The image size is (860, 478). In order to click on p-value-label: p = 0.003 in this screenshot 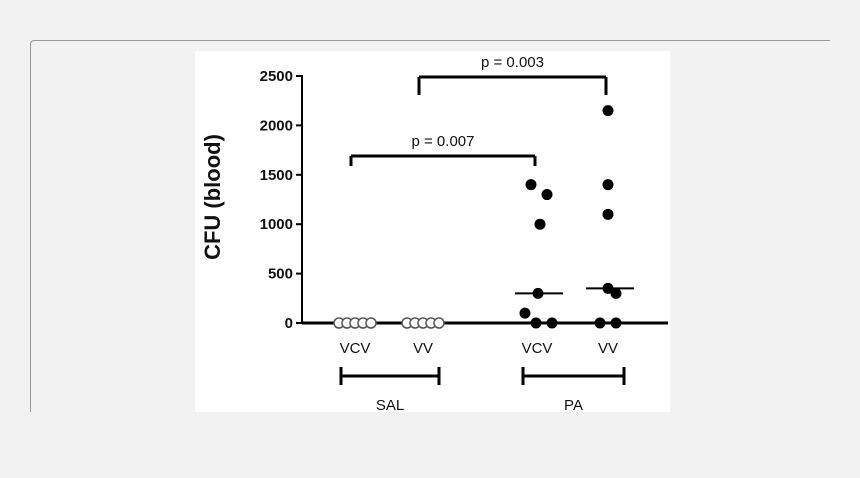, I will do `click(512, 62)`.